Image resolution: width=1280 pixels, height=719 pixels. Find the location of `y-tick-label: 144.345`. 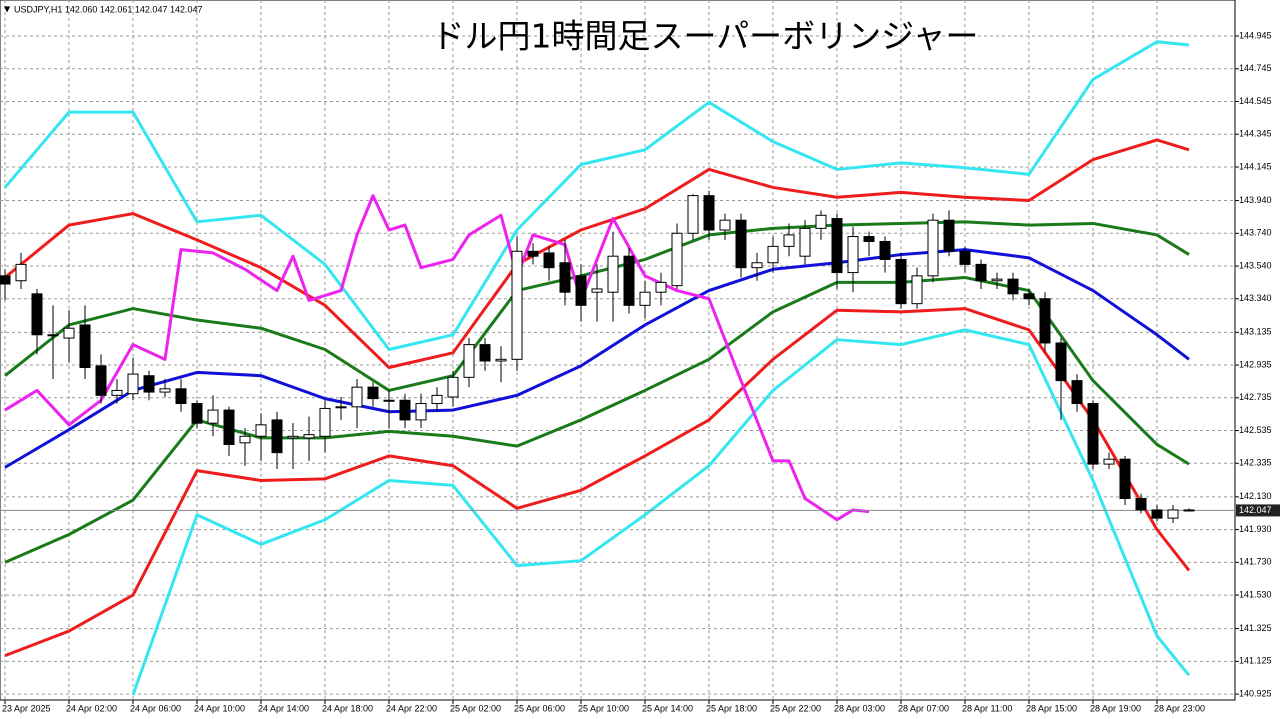

y-tick-label: 144.345 is located at coordinates (1255, 134).